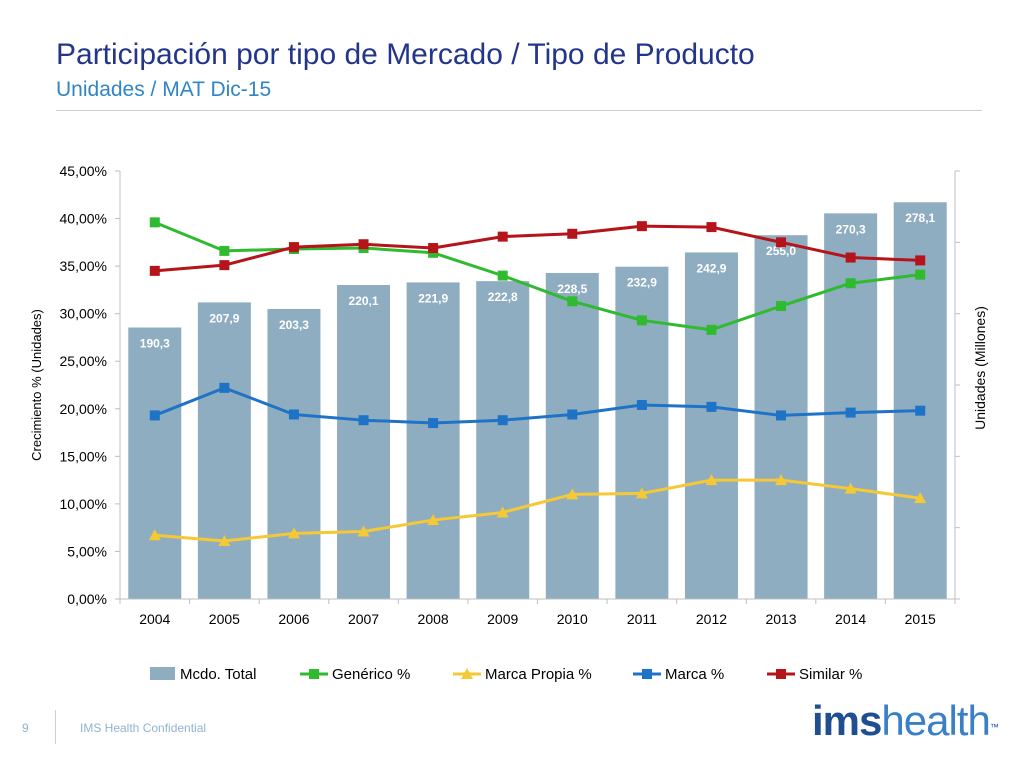  I want to click on point-marca-2007, so click(363, 420).